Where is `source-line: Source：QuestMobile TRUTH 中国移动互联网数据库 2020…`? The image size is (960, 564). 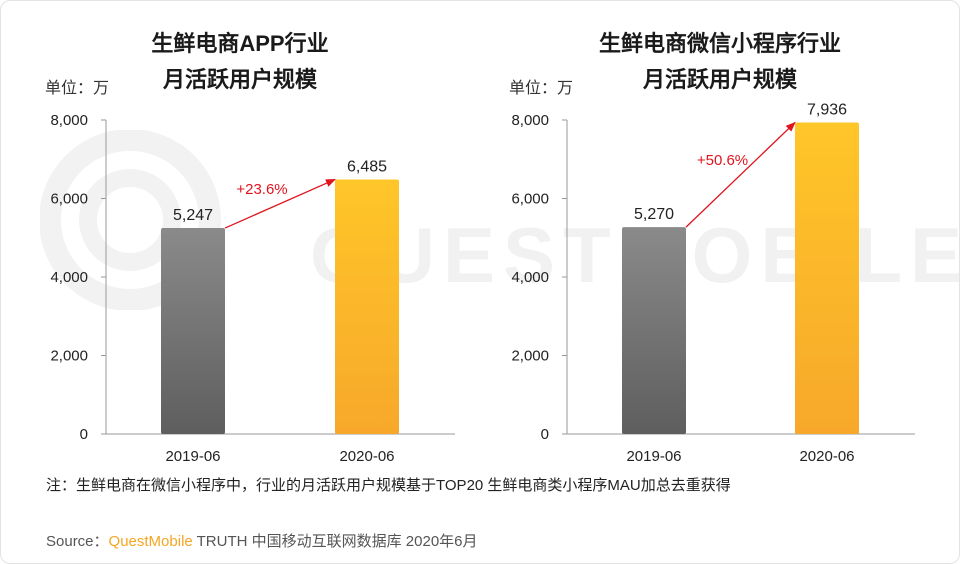 source-line: Source：QuestMobile TRUTH 中国移动互联网数据库 2020… is located at coordinates (262, 540).